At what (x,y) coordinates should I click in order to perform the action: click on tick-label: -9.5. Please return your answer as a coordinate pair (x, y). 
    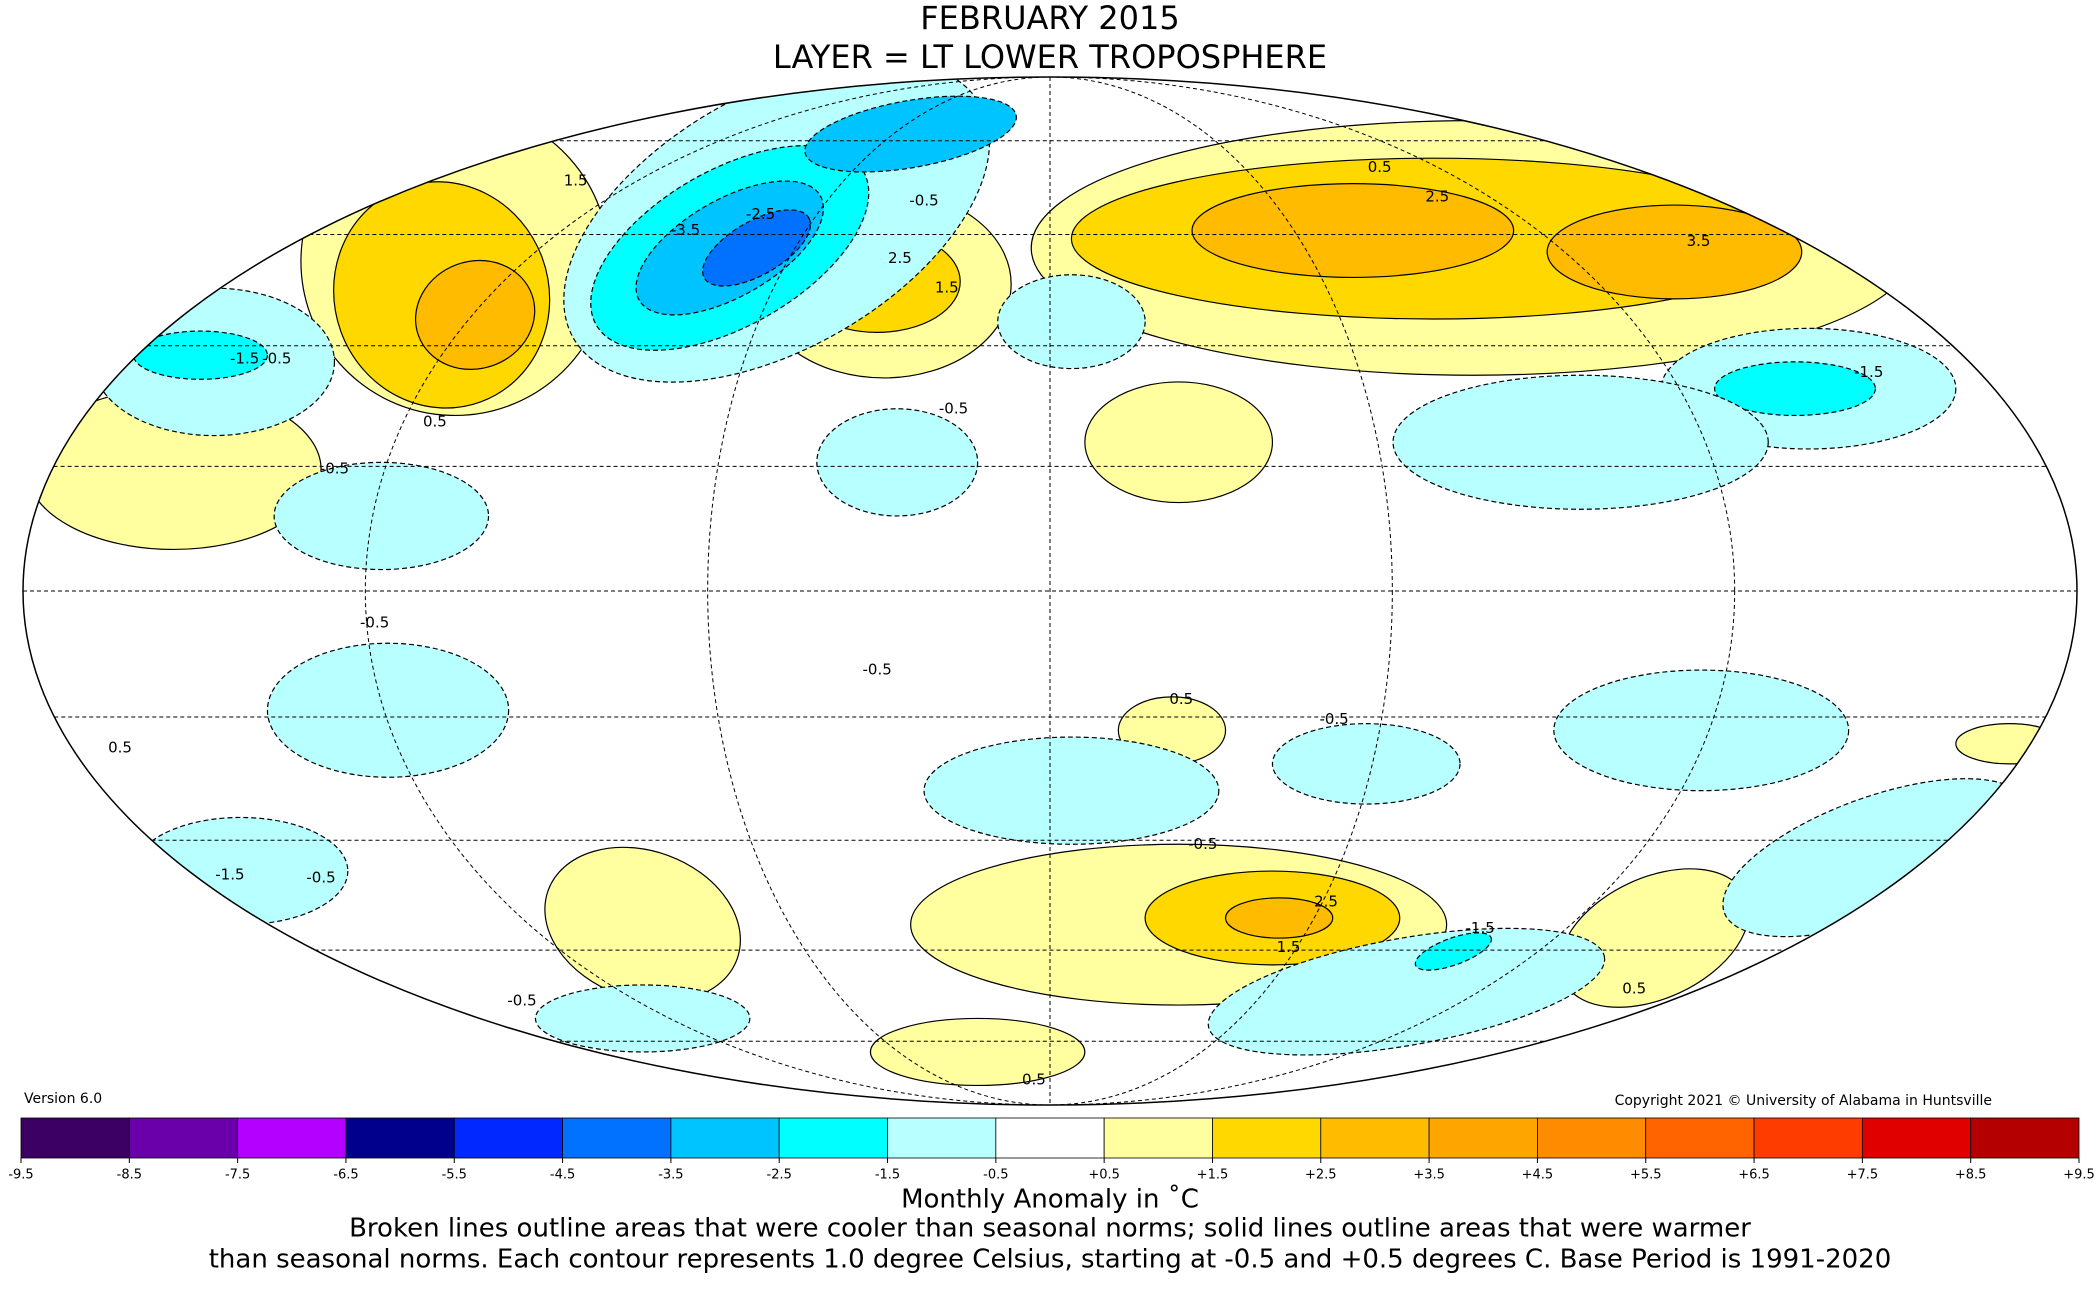
    Looking at the image, I should click on (20, 1175).